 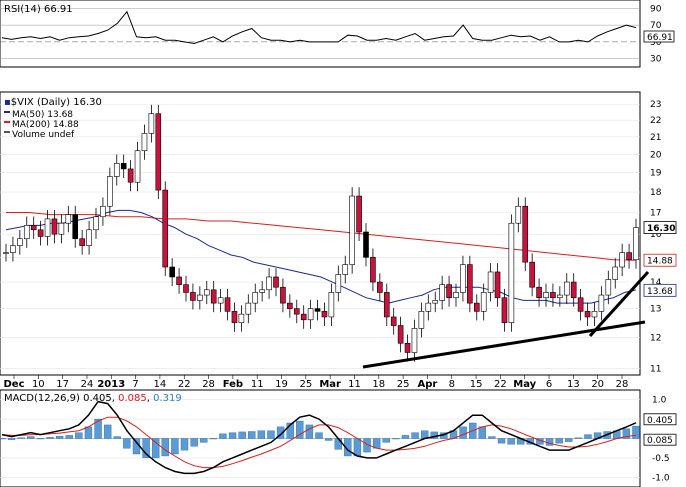 What do you see at coordinates (428, 384) in the screenshot?
I see `x-tick-label: Apr` at bounding box center [428, 384].